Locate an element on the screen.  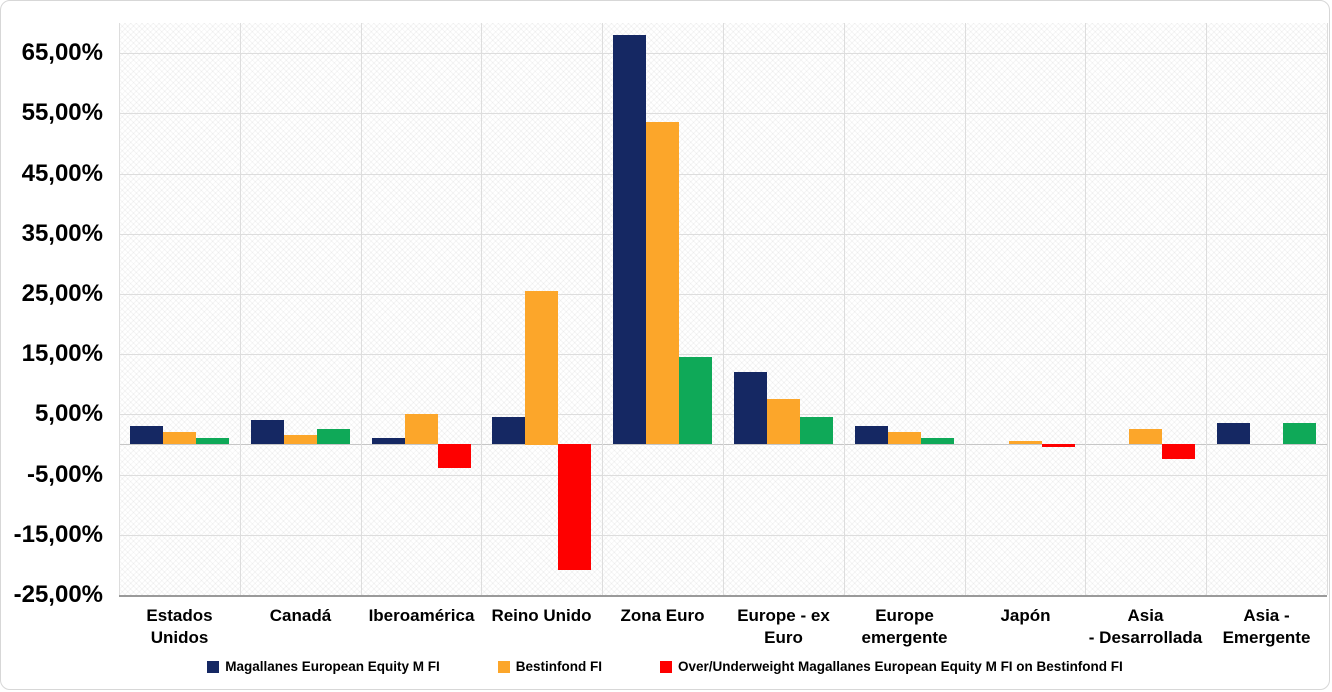
bar-over/underweight-9 is located at coordinates (1299, 433).